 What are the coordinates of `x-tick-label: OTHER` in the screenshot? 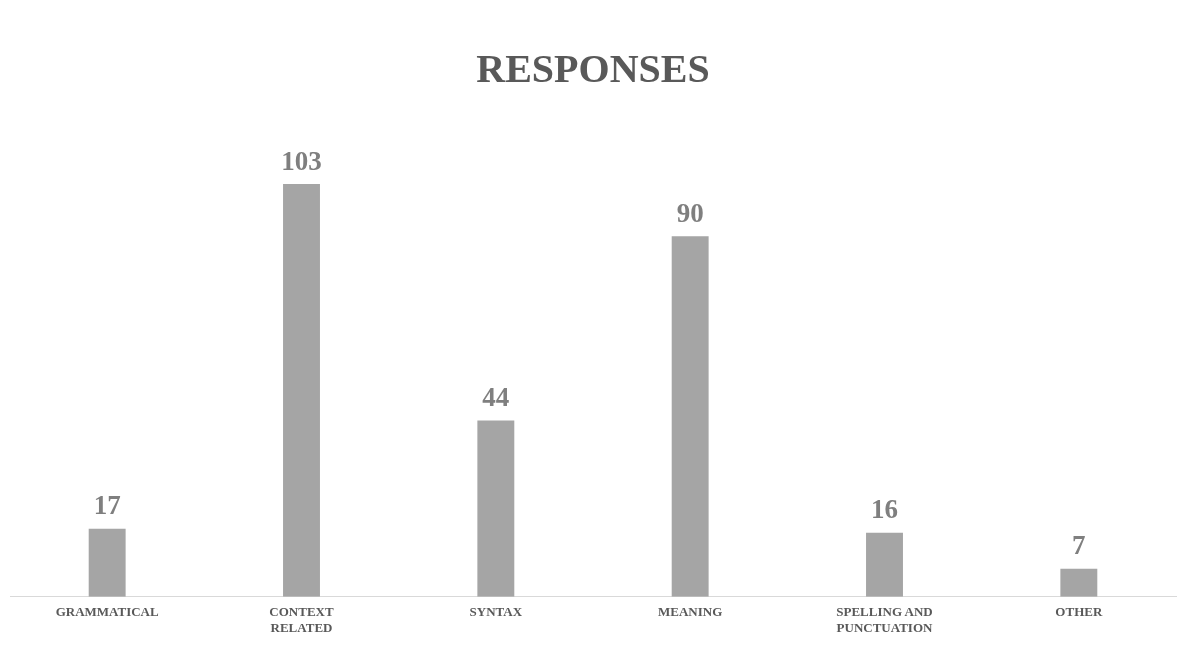 It's located at (1079, 611).